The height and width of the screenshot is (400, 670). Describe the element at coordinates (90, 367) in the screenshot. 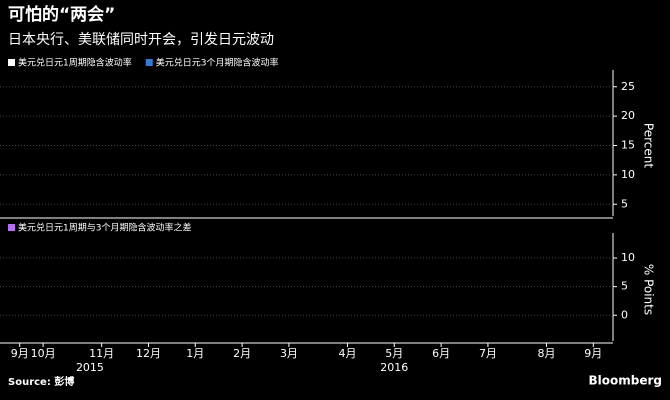

I see `x-year-label: 2015` at that location.